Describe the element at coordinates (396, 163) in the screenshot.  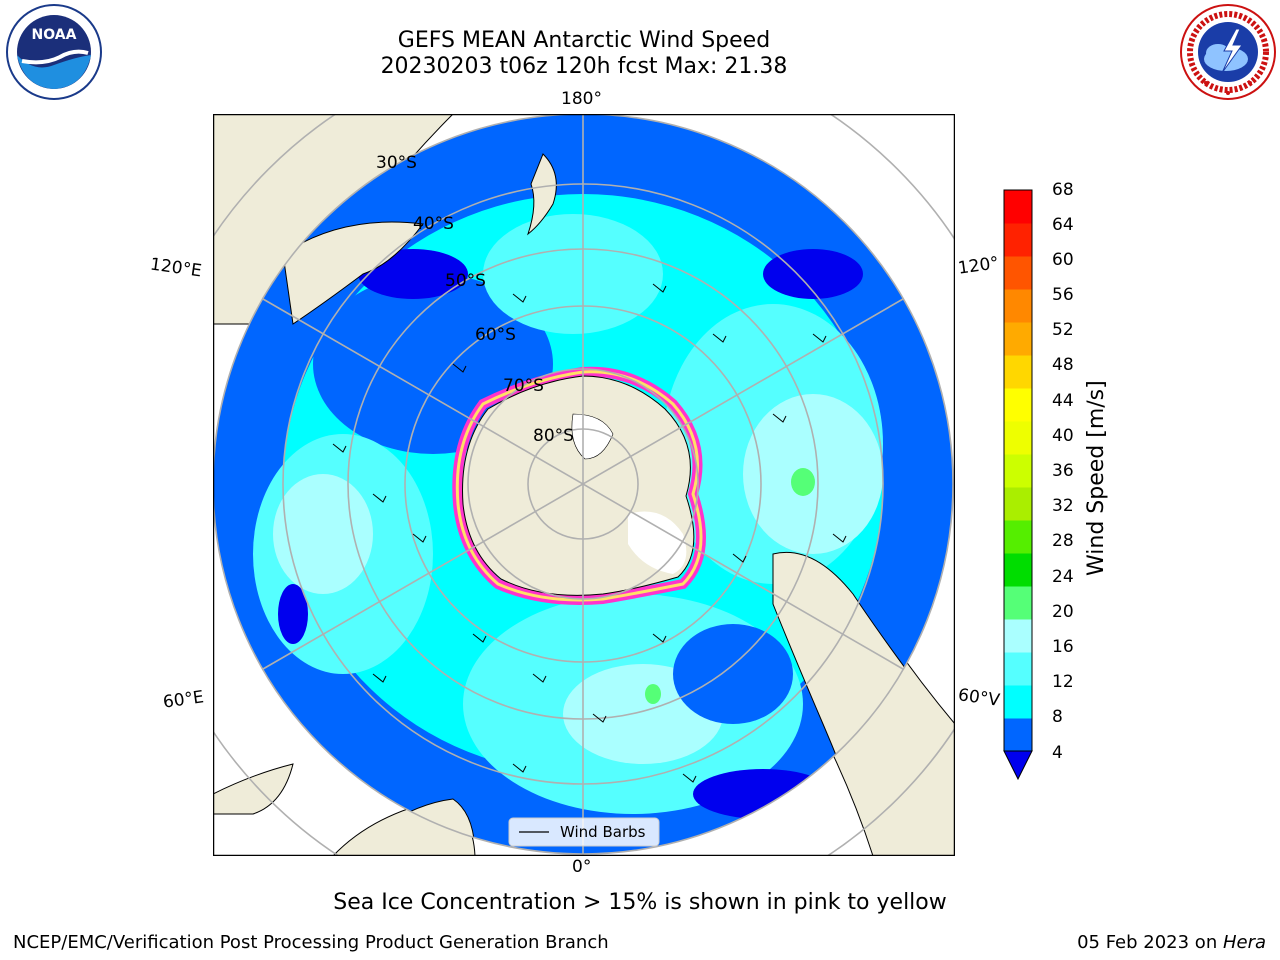
I see `lat-label-30s: 30°S` at that location.